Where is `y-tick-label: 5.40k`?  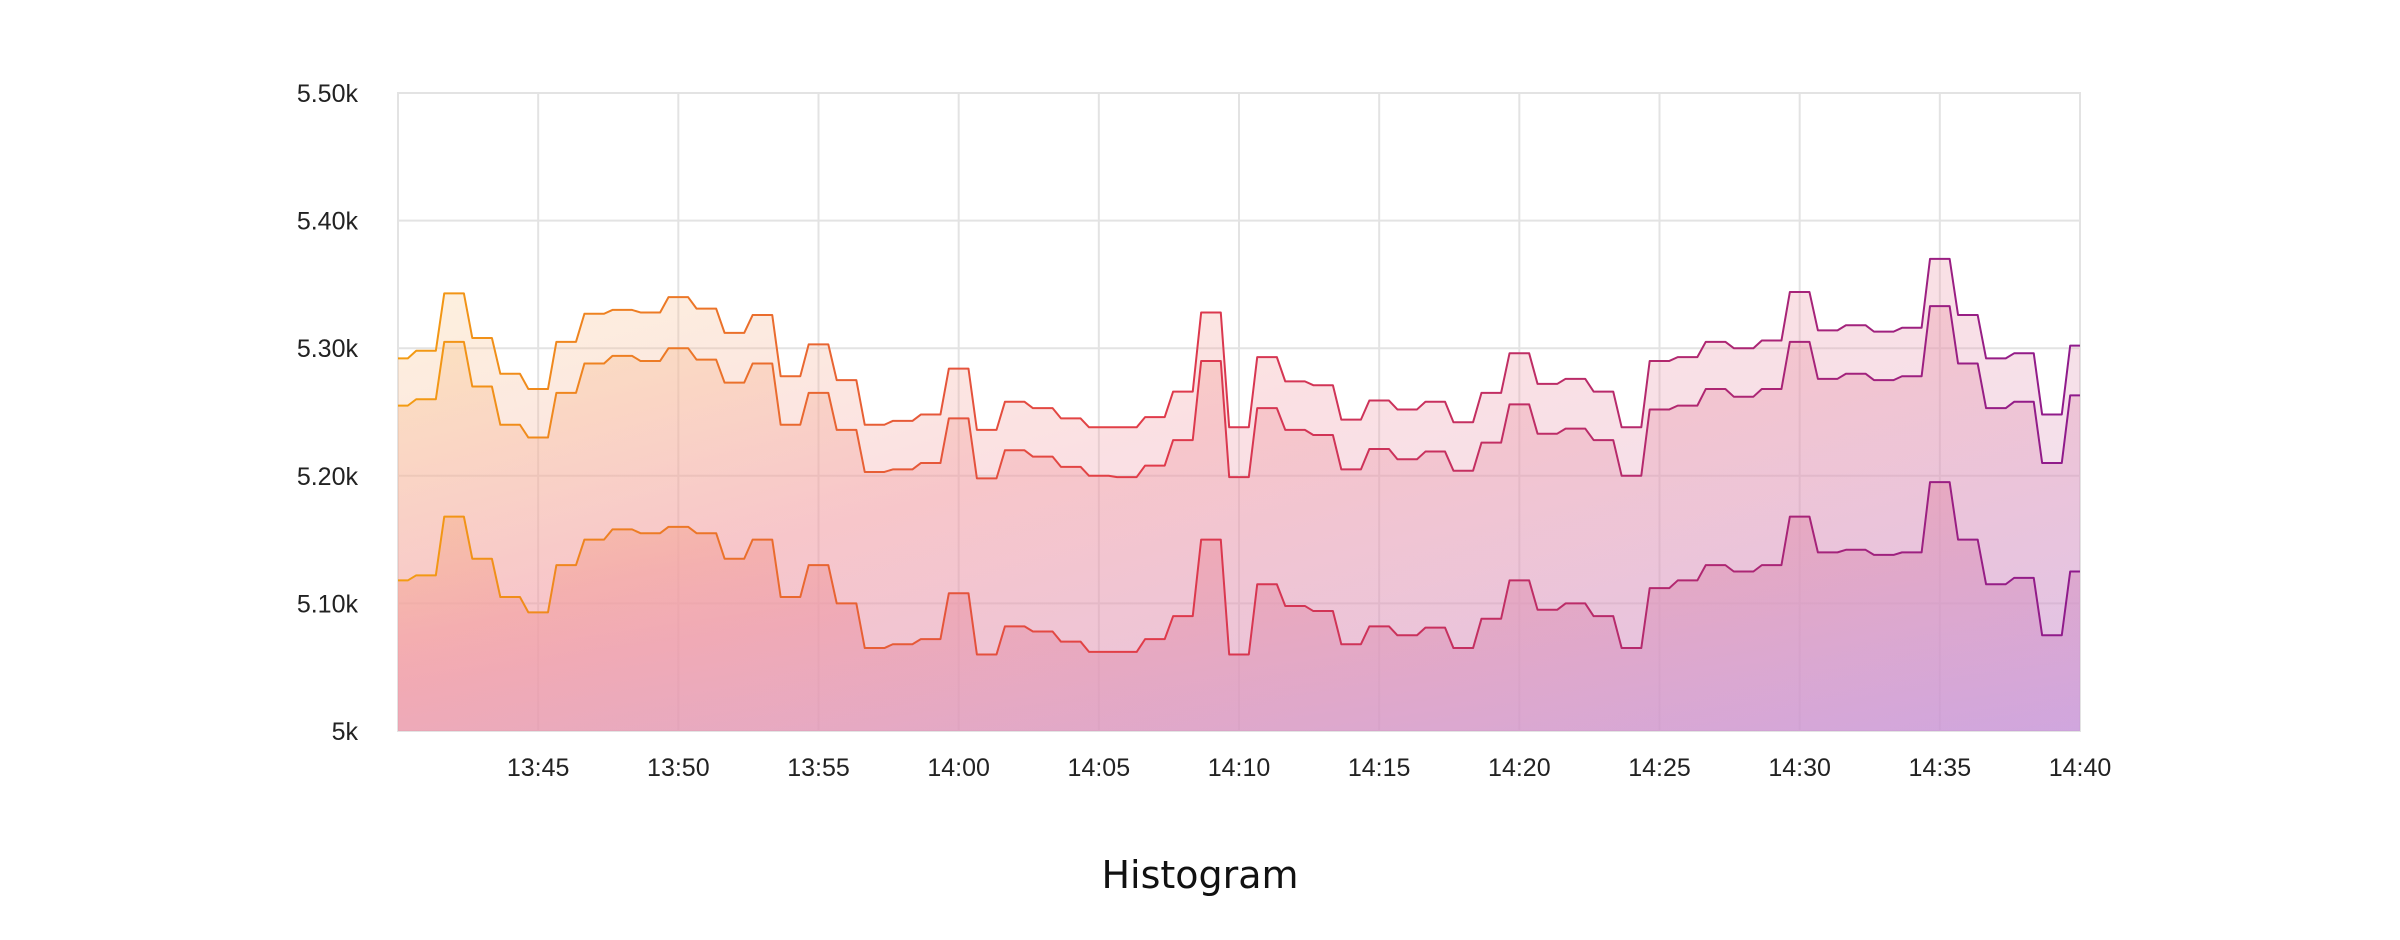 y-tick-label: 5.40k is located at coordinates (328, 222).